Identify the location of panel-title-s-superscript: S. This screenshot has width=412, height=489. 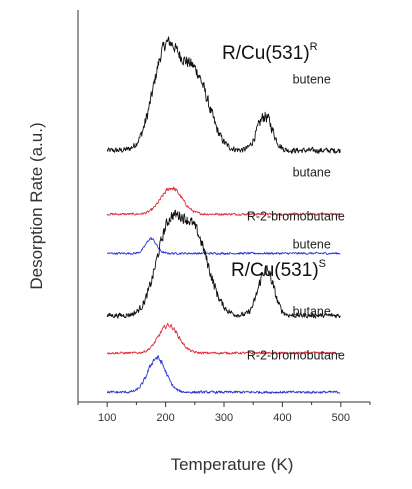
(322, 264).